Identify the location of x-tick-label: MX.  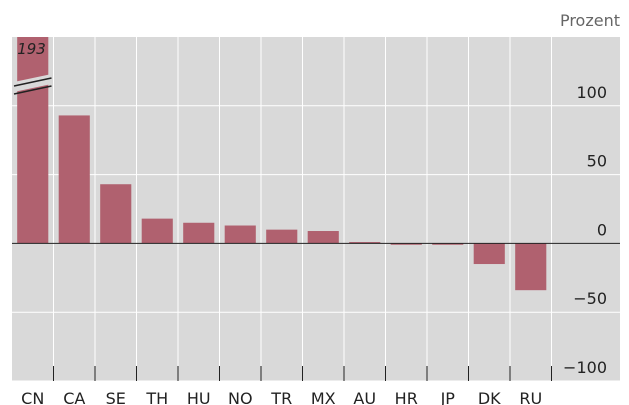
(323, 397).